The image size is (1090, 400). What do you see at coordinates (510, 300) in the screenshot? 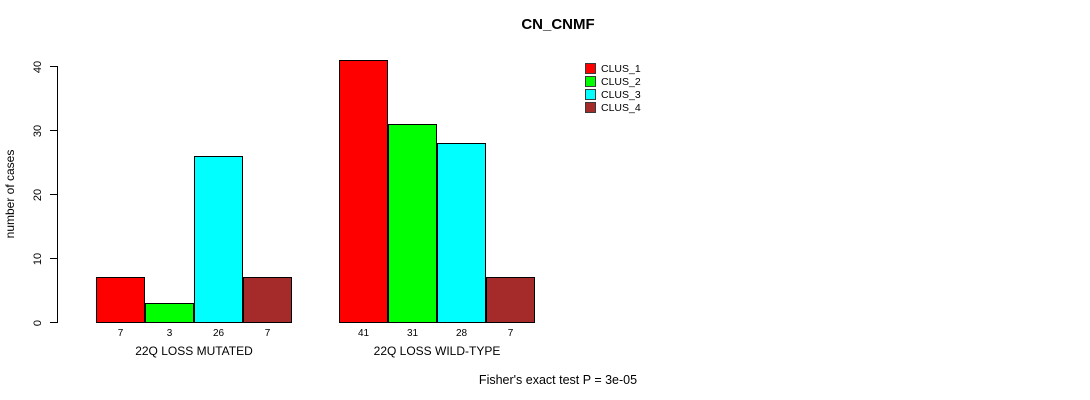
I see `bar-clus_4-group2` at bounding box center [510, 300].